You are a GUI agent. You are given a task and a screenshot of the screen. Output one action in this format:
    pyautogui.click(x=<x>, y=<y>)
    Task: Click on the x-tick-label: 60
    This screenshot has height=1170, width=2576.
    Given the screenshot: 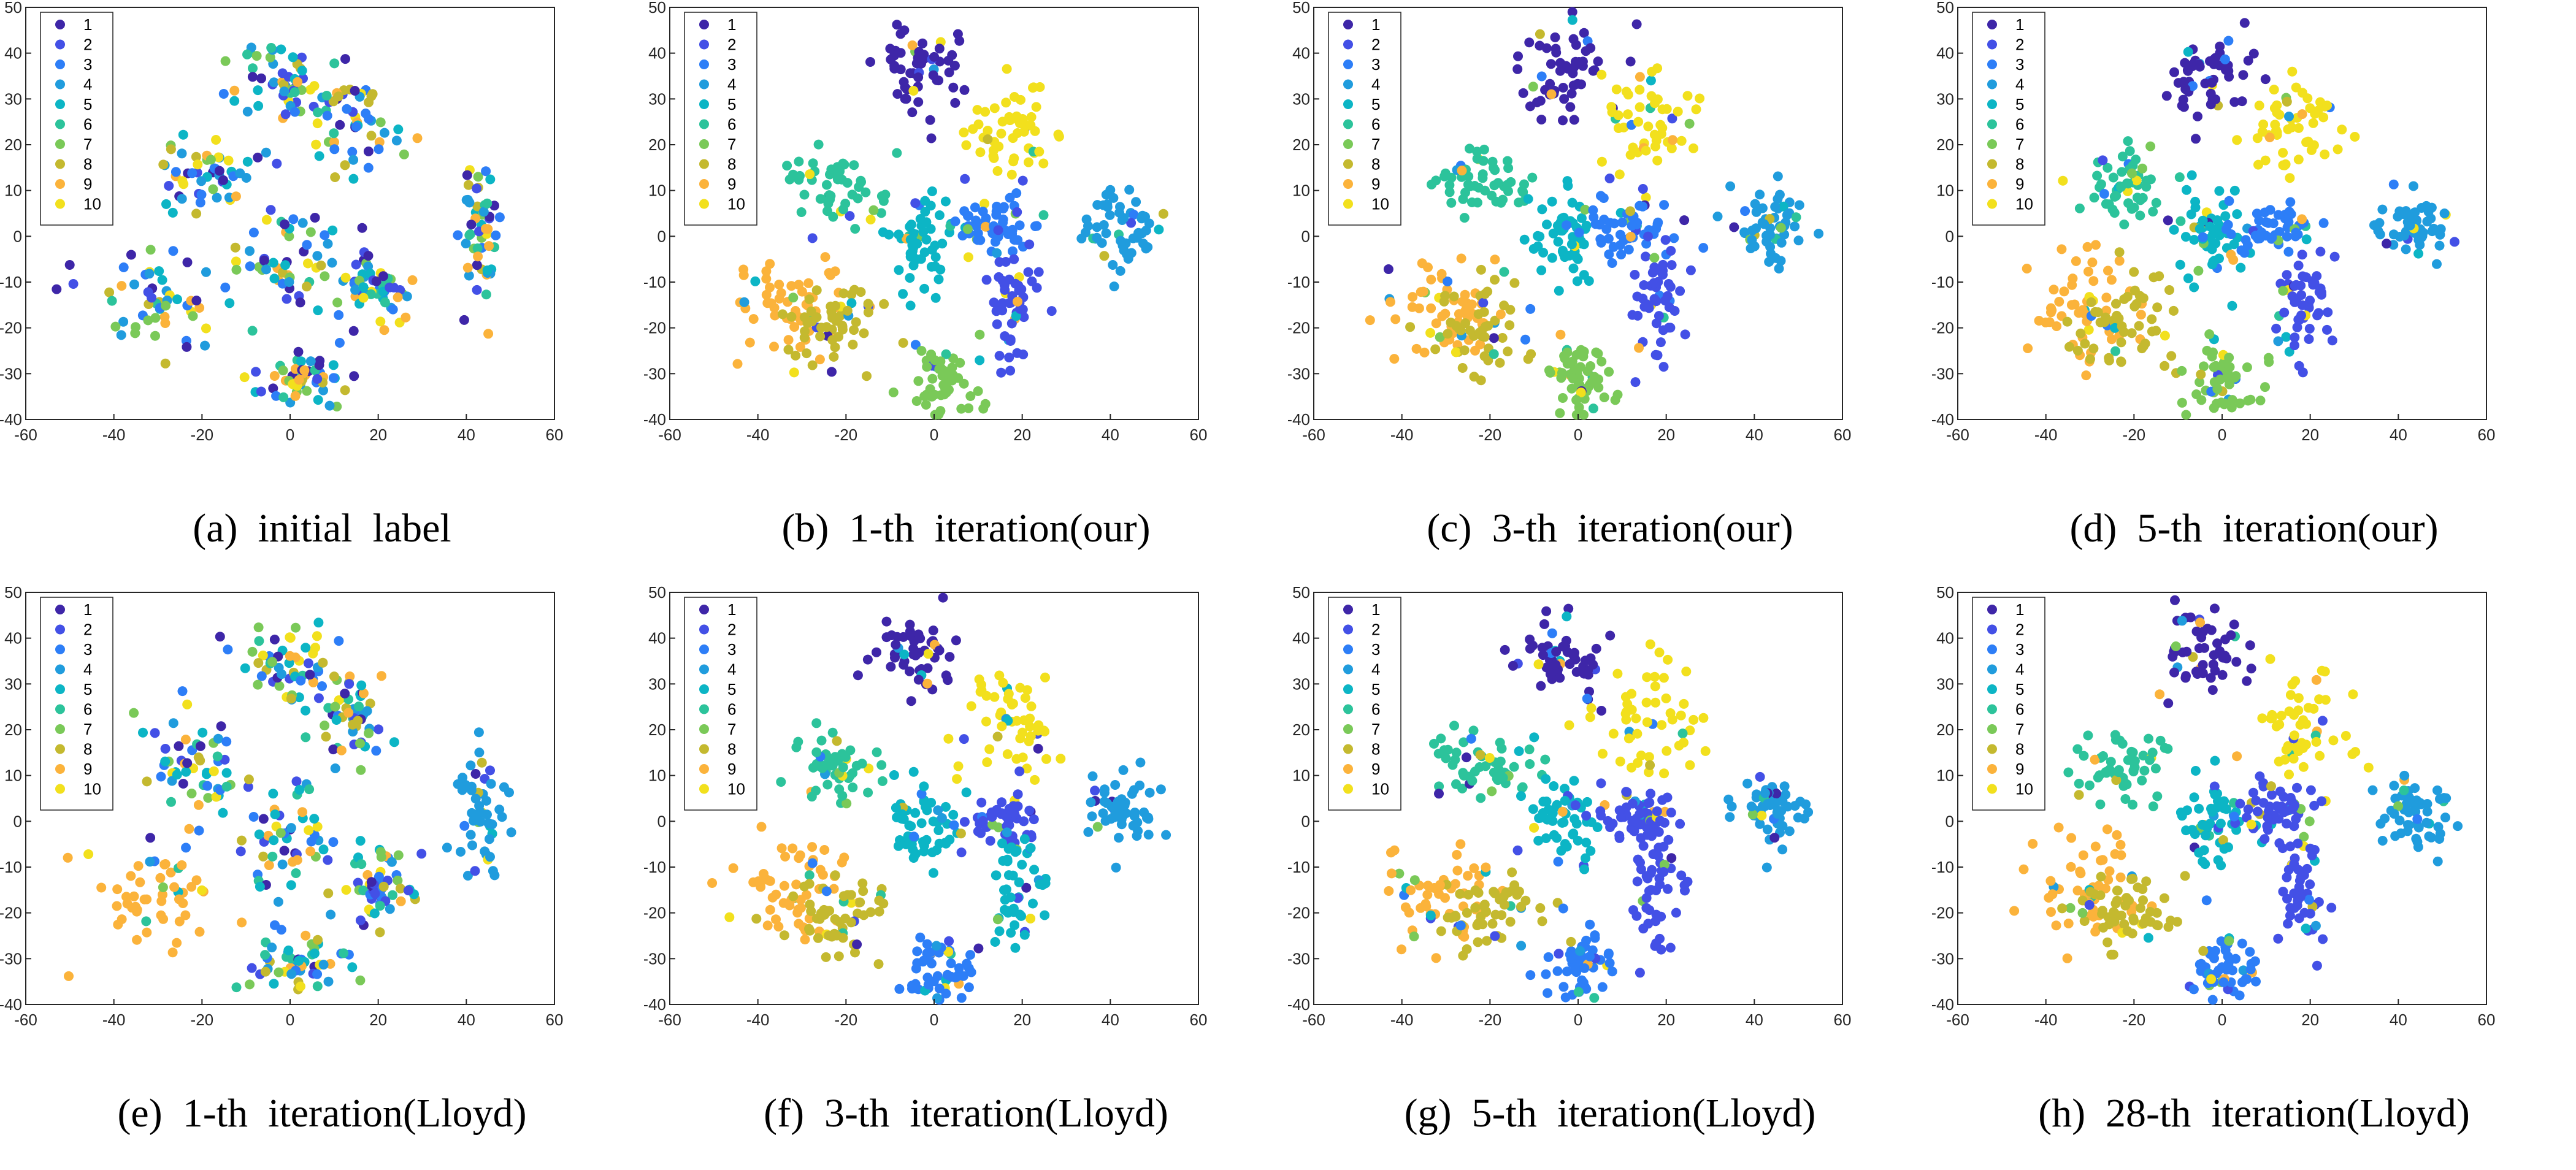 What is the action you would take?
    pyautogui.click(x=555, y=1020)
    